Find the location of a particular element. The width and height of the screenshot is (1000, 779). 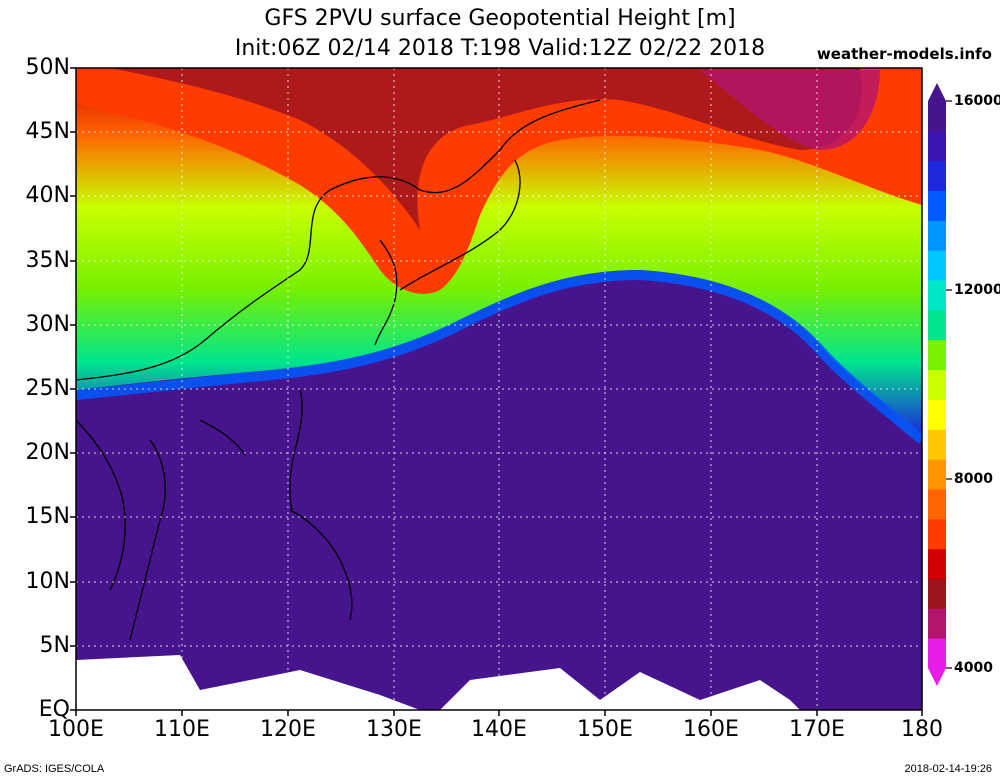

lon-label-160e: 160E is located at coordinates (711, 729).